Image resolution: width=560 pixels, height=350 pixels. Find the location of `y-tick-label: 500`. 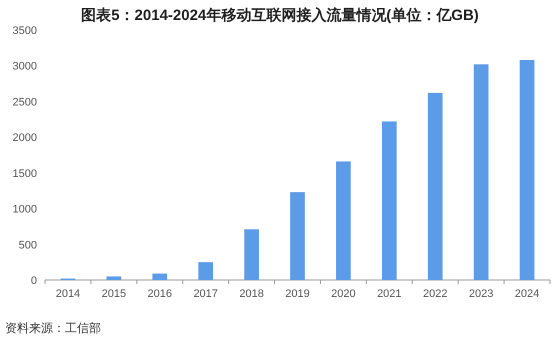

y-tick-label: 500 is located at coordinates (27, 245).